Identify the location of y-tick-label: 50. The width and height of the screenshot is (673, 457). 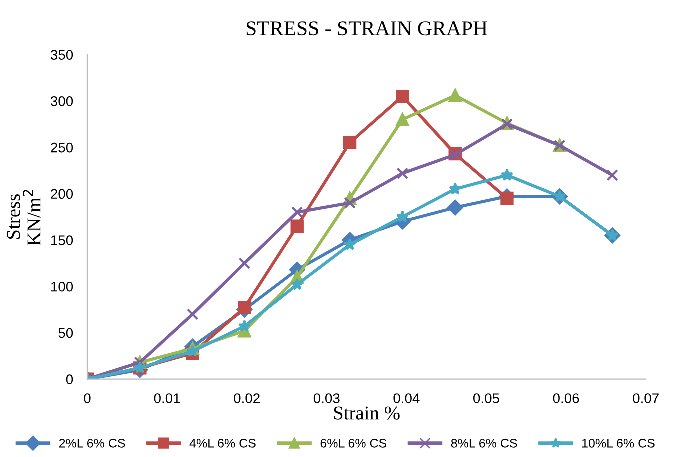
(66, 333).